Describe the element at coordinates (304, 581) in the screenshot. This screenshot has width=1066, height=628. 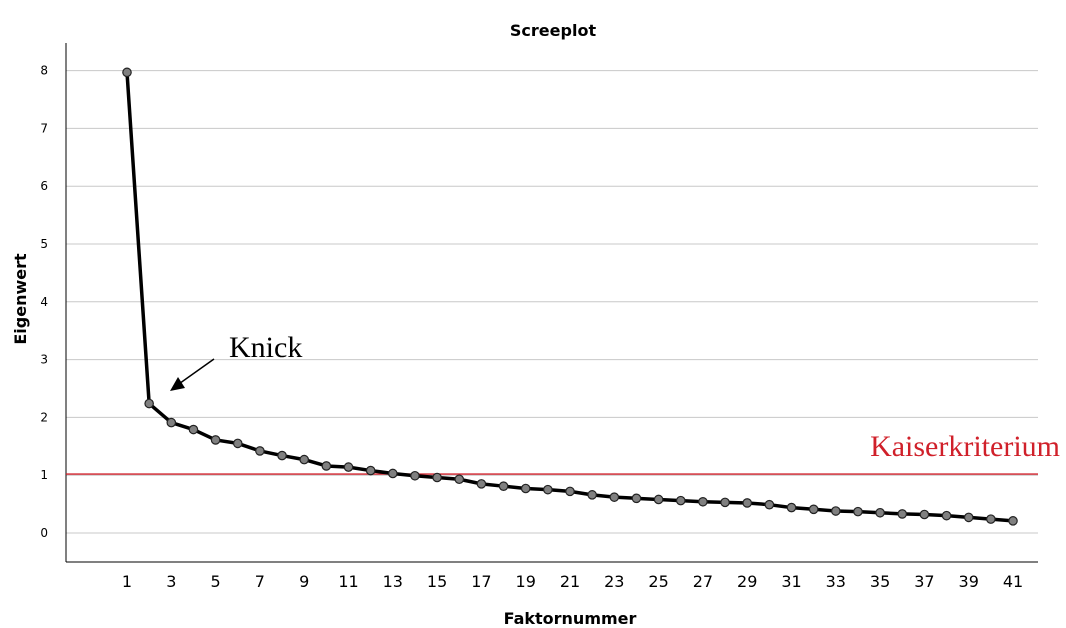
I see `x-tick-label: 9` at that location.